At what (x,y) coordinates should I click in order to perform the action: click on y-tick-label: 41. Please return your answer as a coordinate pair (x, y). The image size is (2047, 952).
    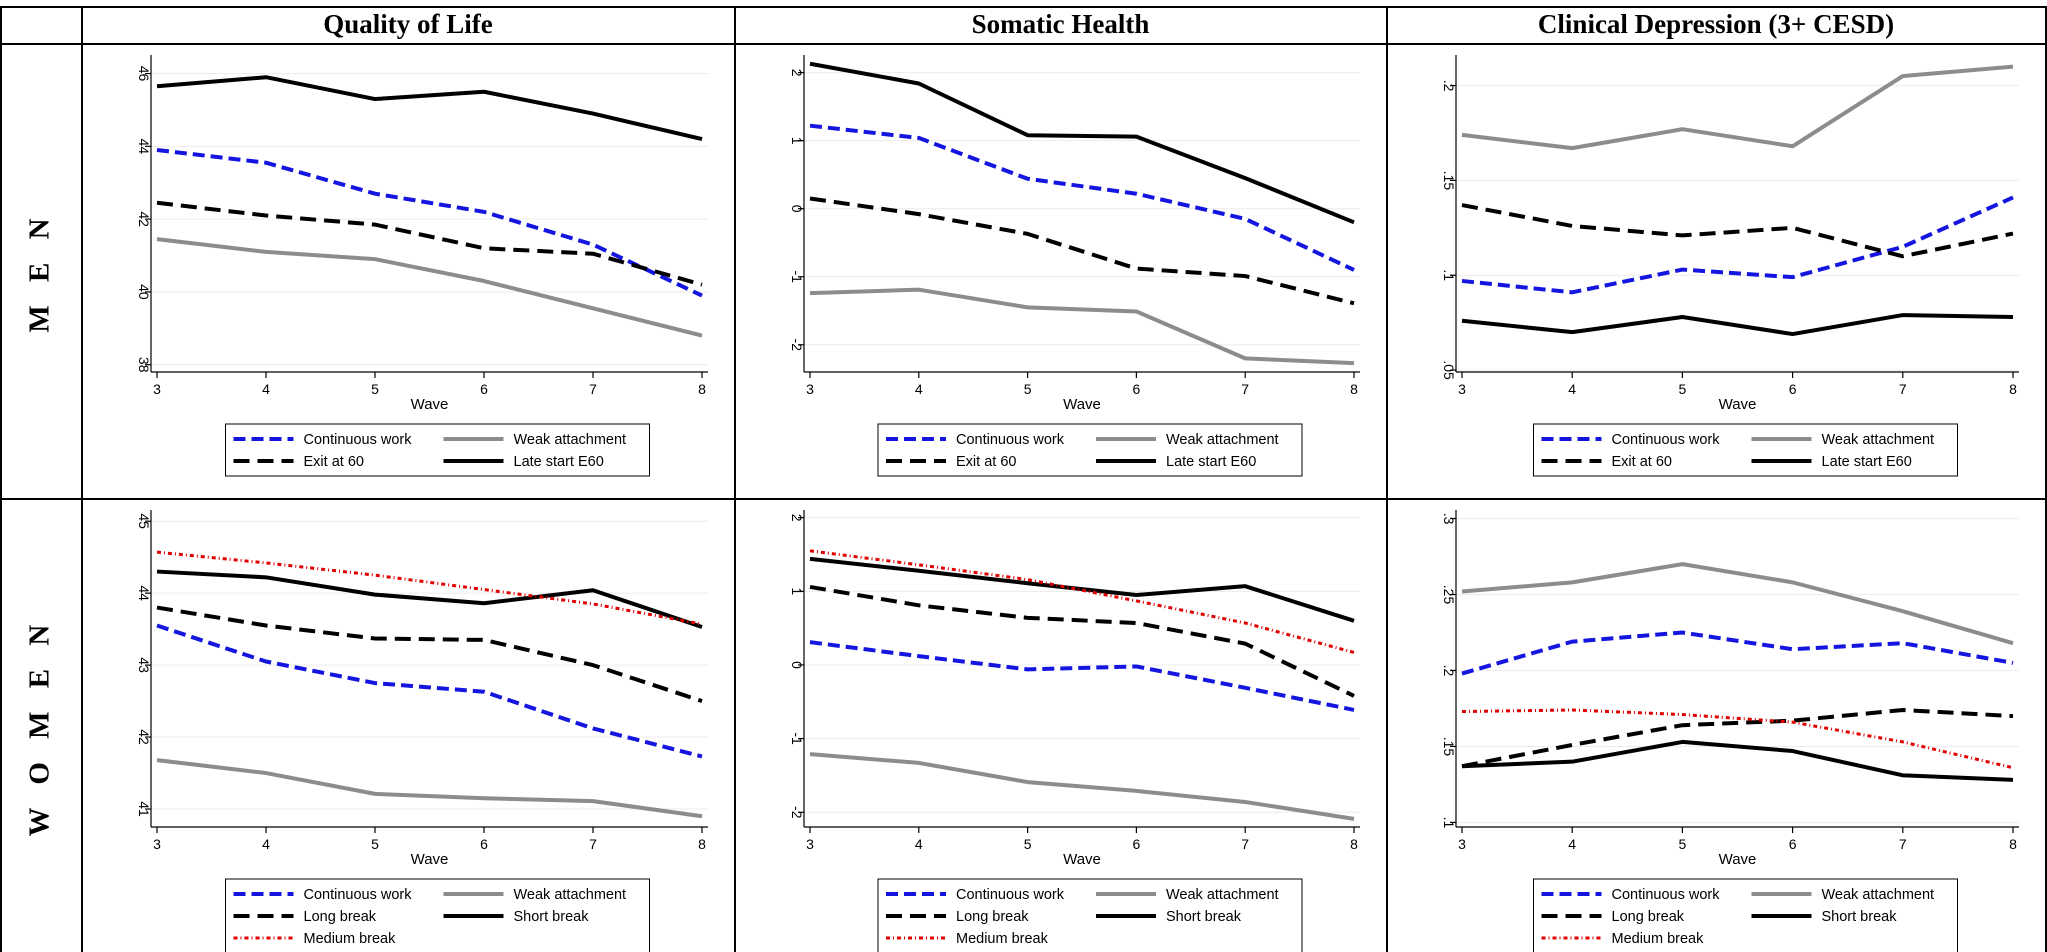
    Looking at the image, I should click on (144, 809).